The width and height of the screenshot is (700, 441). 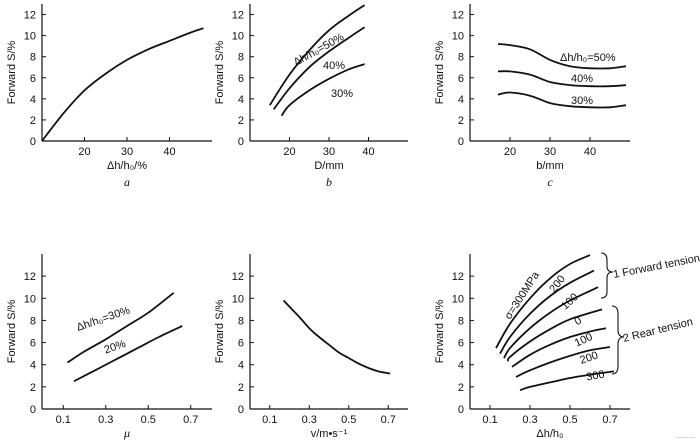 I want to click on series-line-300-rear, so click(x=567, y=381).